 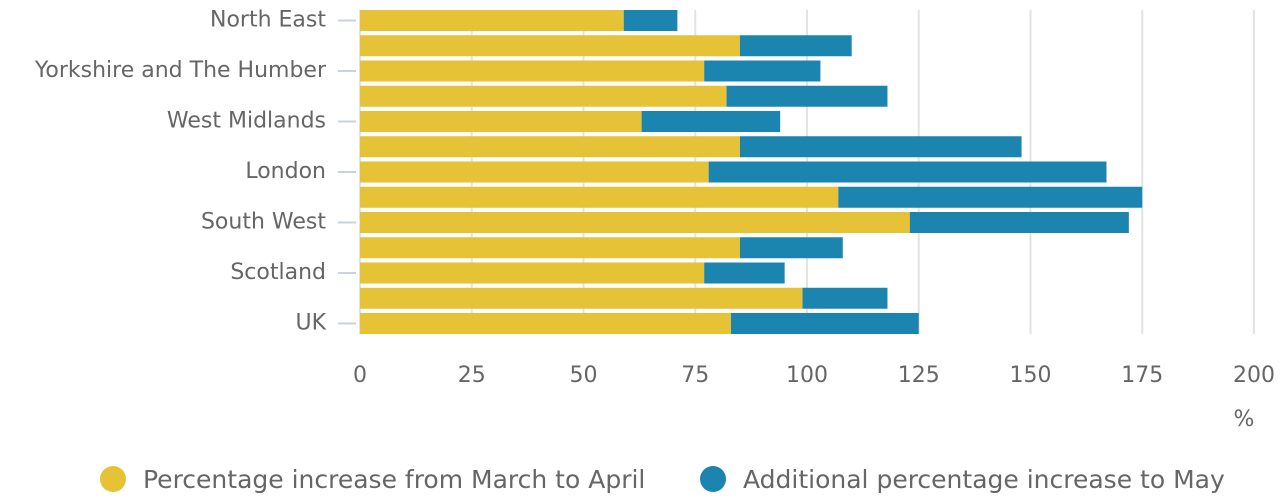 I want to click on x-tick-label: 100, so click(x=807, y=375).